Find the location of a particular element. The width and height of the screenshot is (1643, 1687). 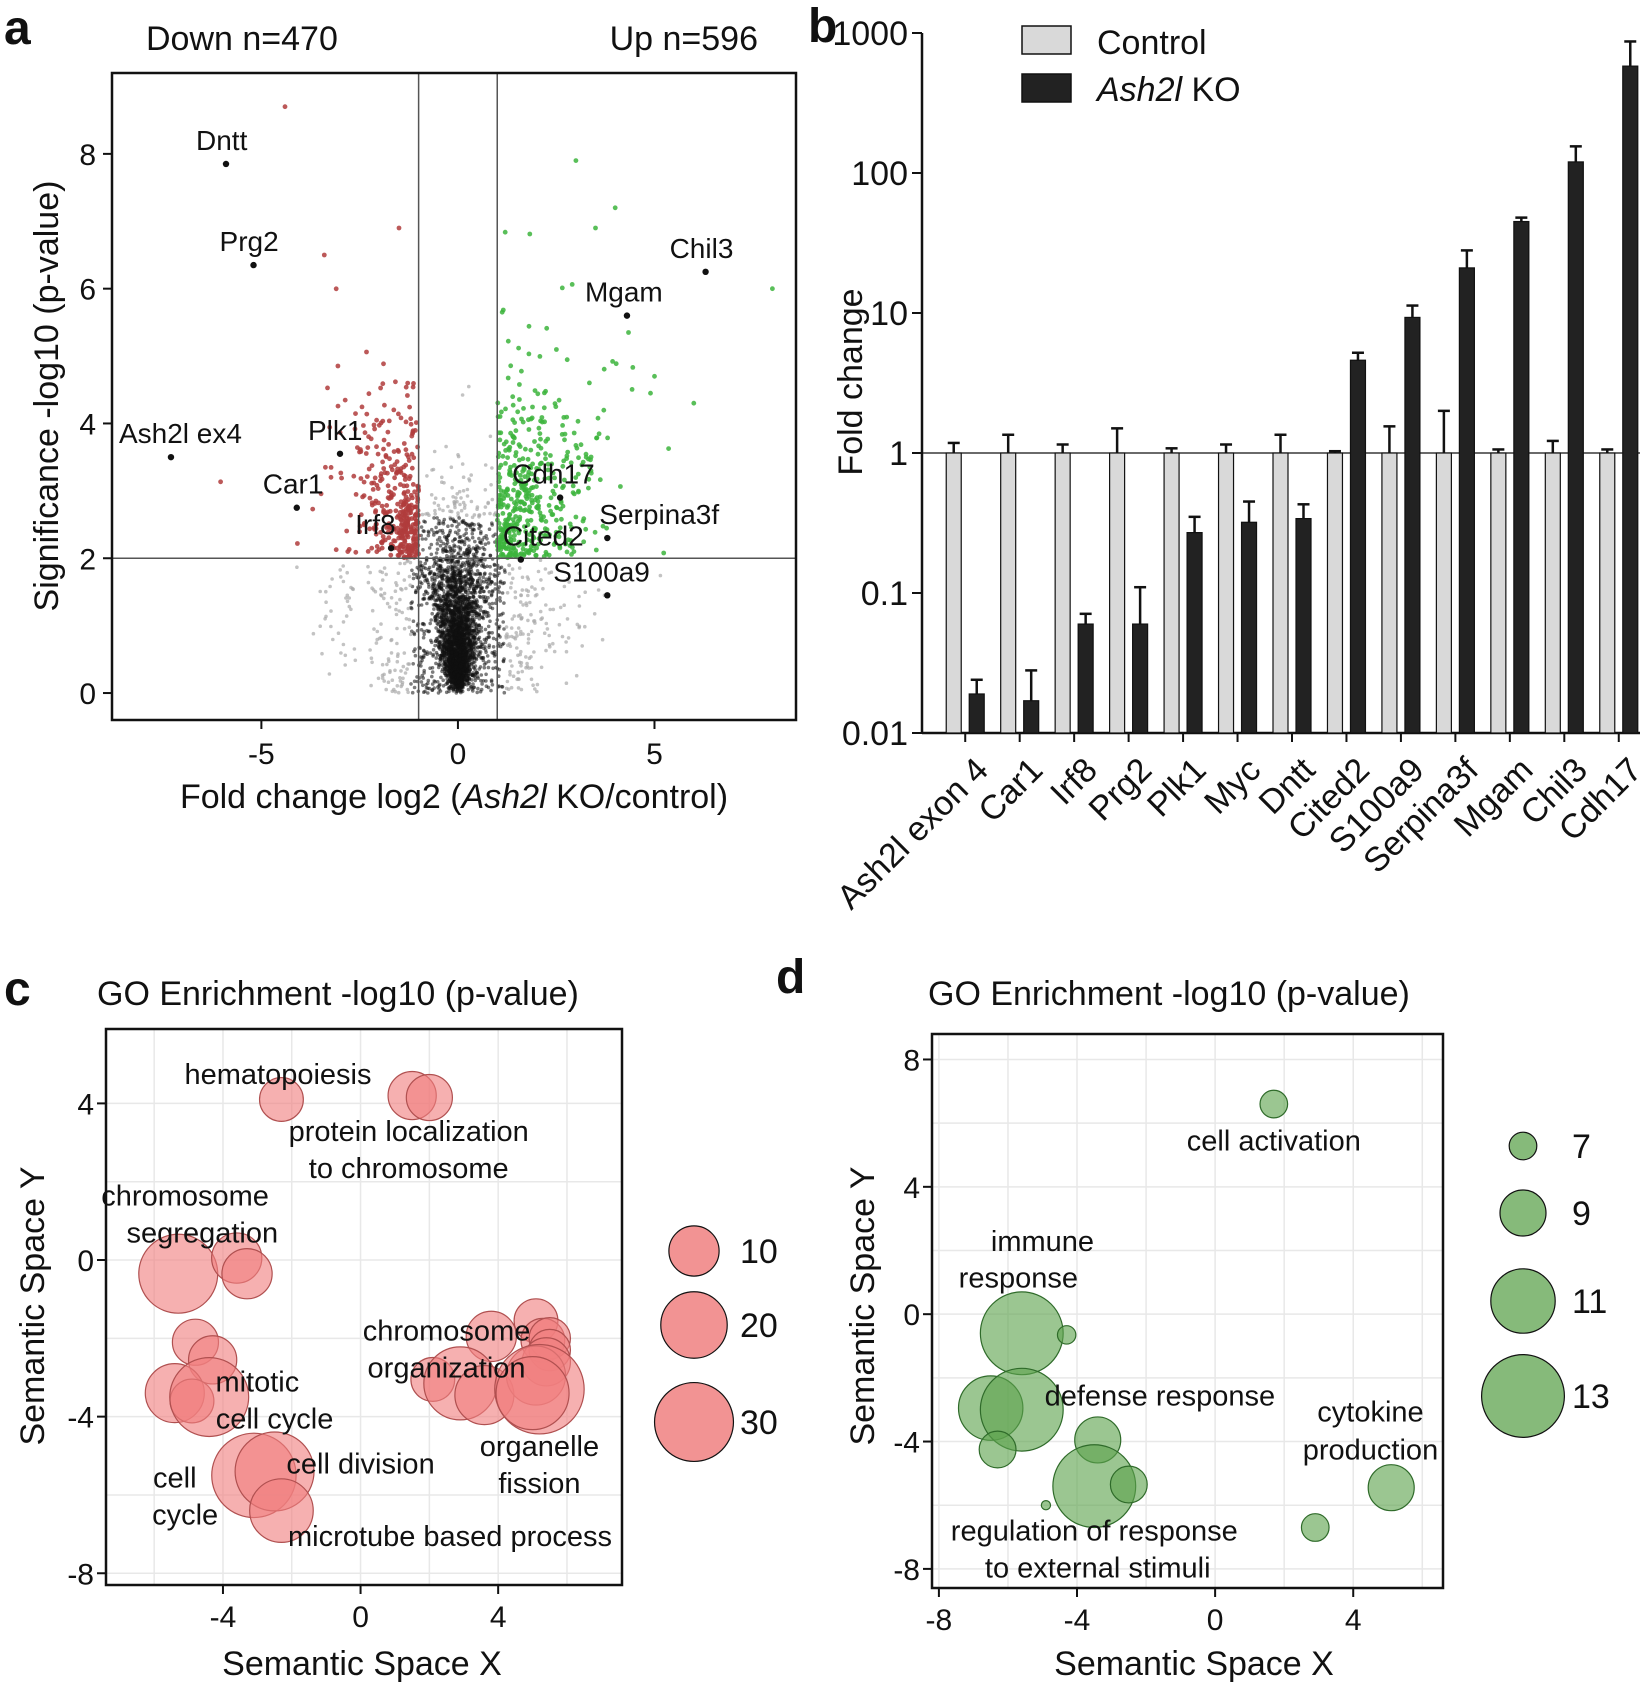

bar-y-tick-label: 1 is located at coordinates (898, 454).